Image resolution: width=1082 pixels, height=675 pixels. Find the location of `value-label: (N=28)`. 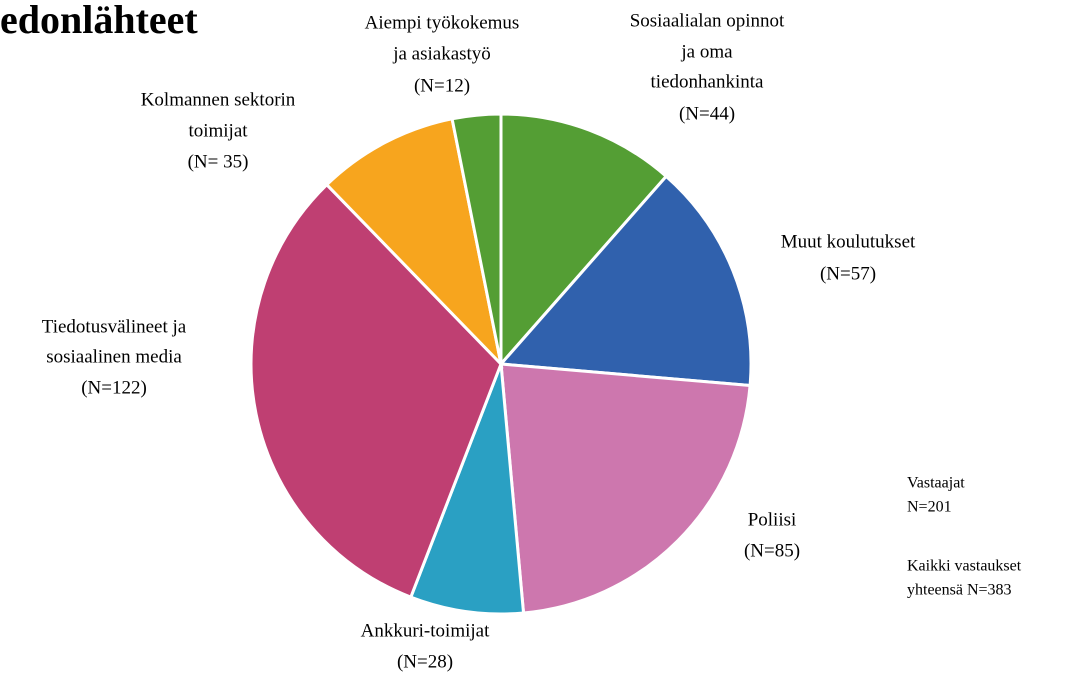

value-label: (N=28) is located at coordinates (425, 661).